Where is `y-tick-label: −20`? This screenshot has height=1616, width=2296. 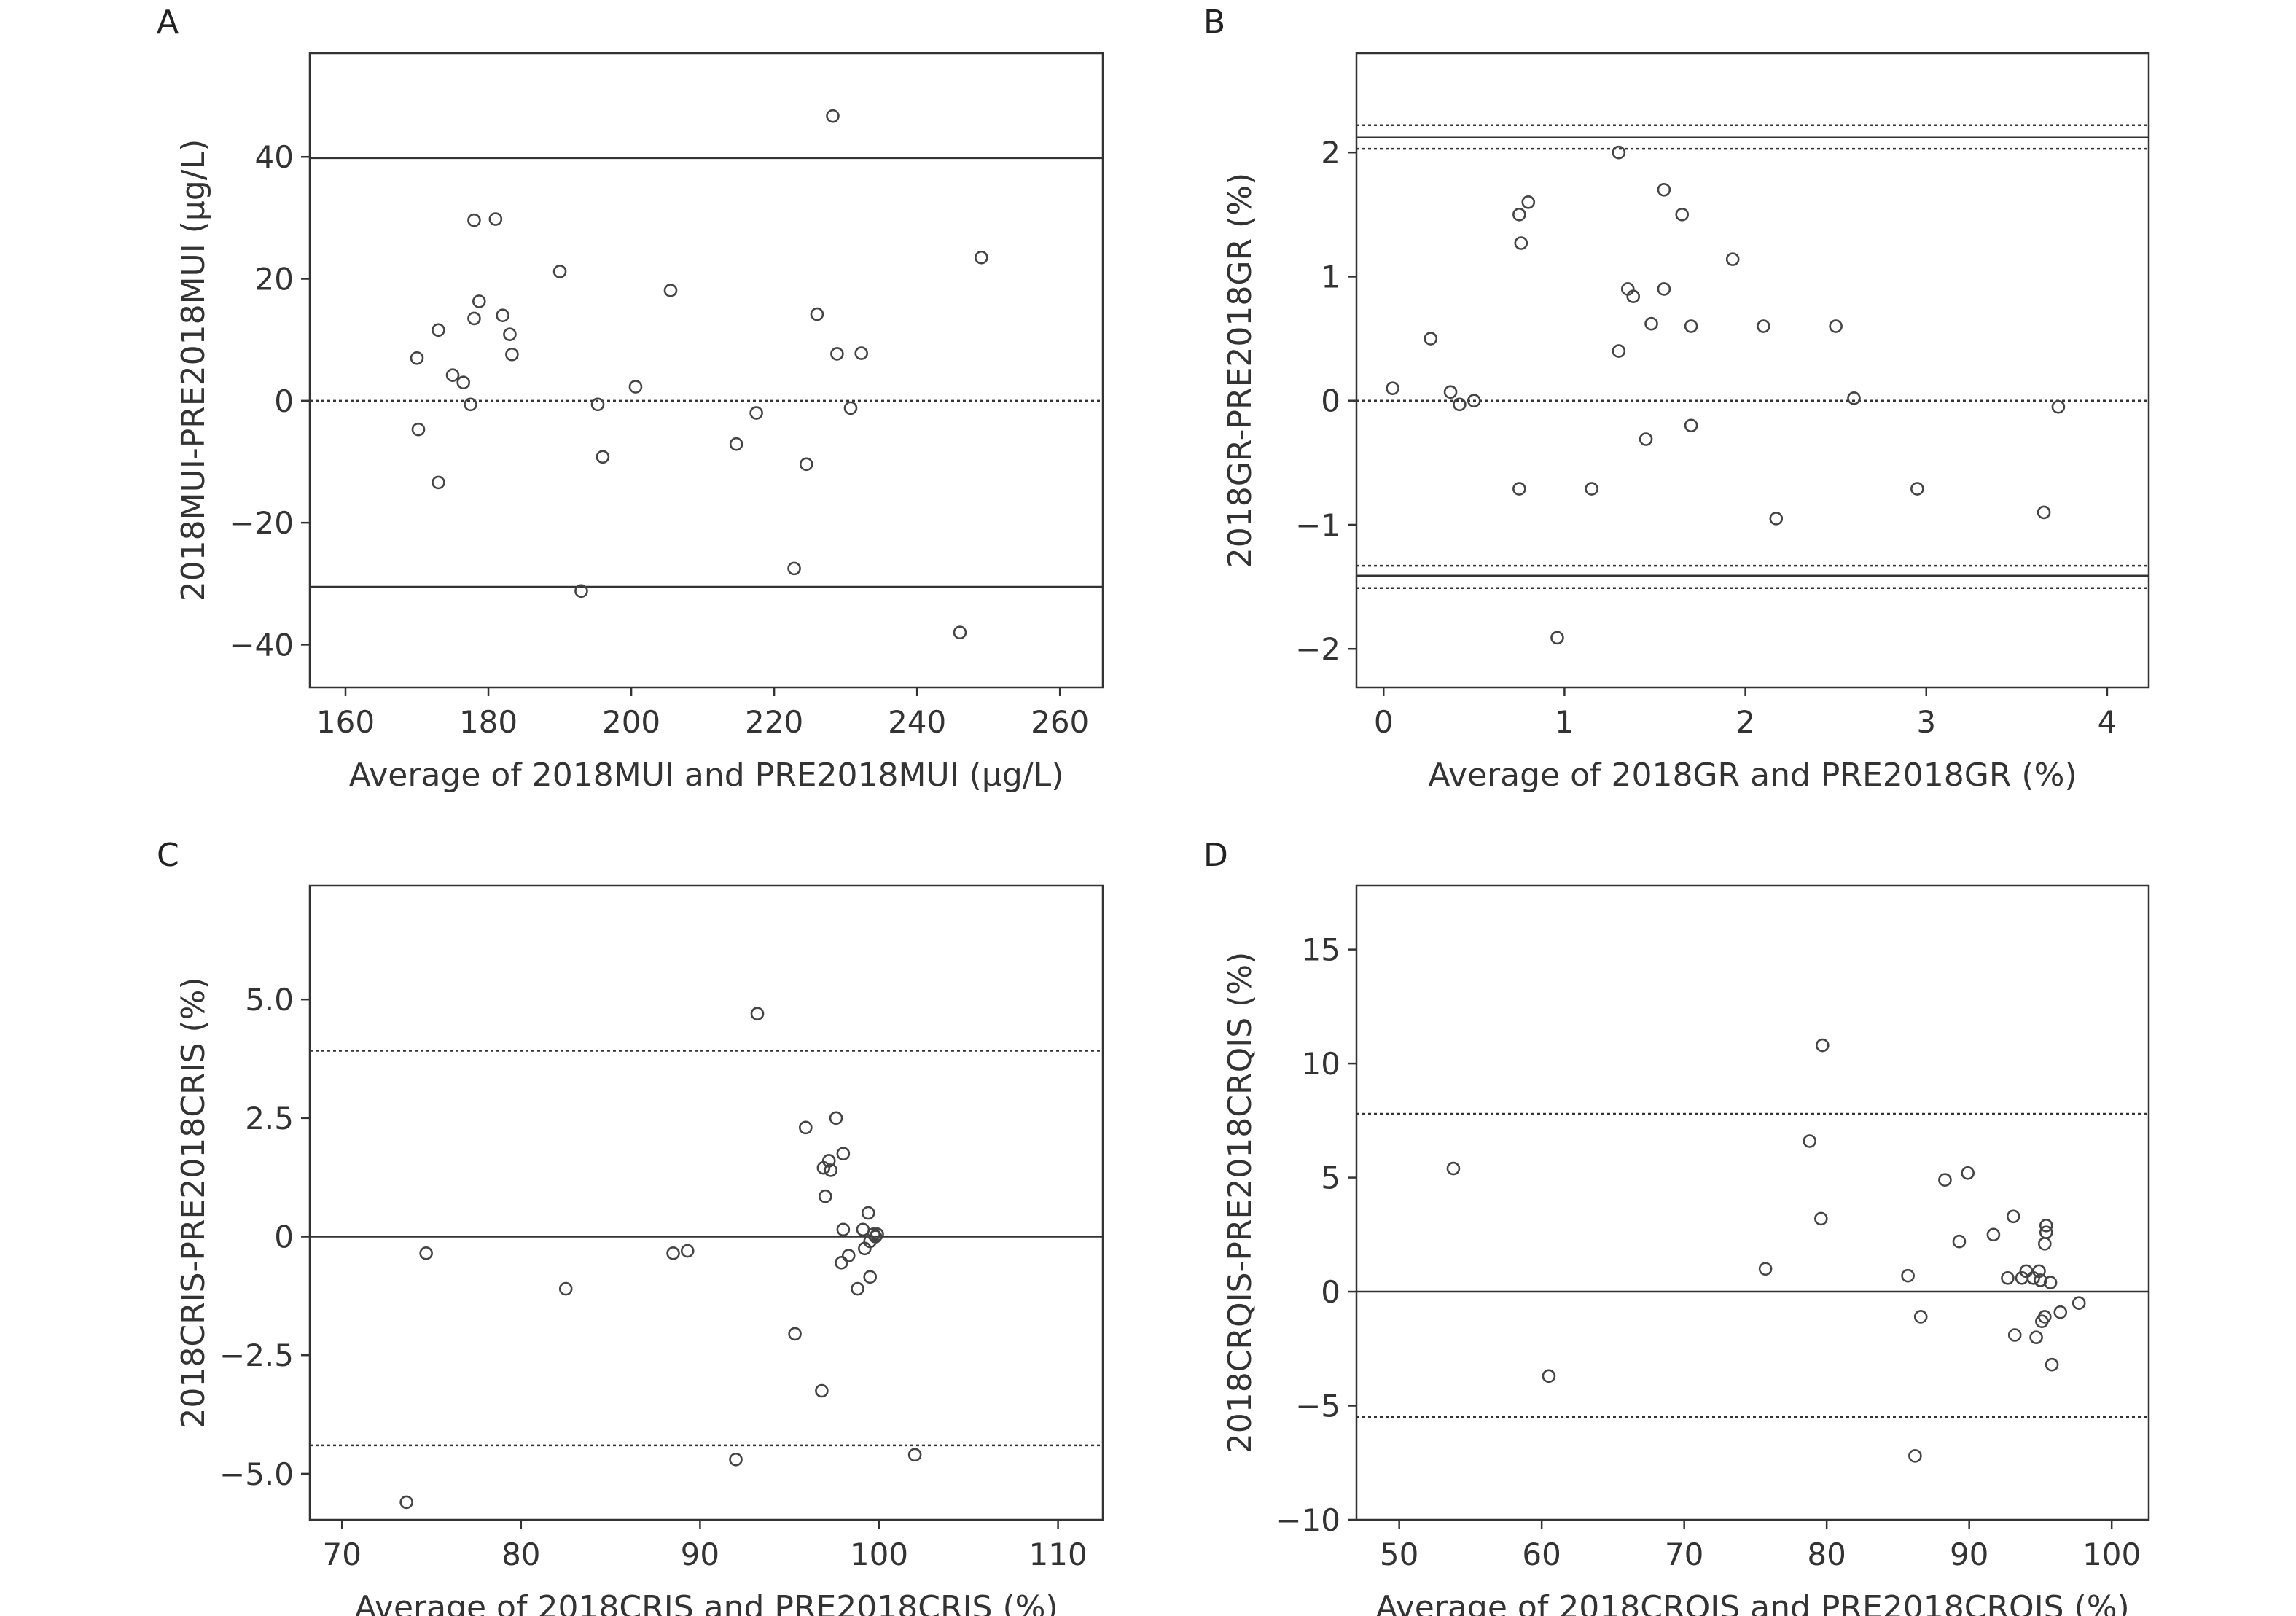 y-tick-label: −20 is located at coordinates (262, 523).